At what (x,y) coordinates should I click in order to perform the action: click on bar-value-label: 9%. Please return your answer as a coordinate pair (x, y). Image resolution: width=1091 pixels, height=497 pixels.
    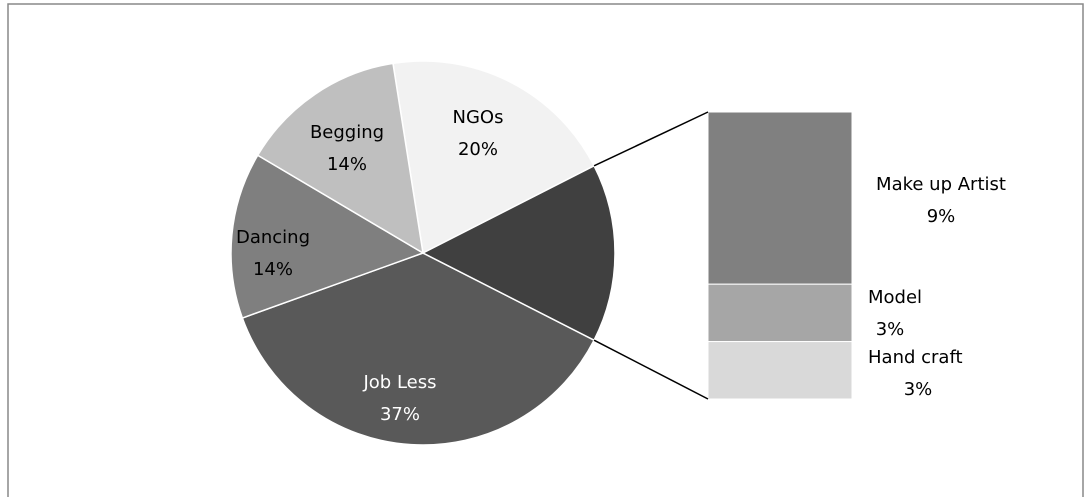
    Looking at the image, I should click on (941, 216).